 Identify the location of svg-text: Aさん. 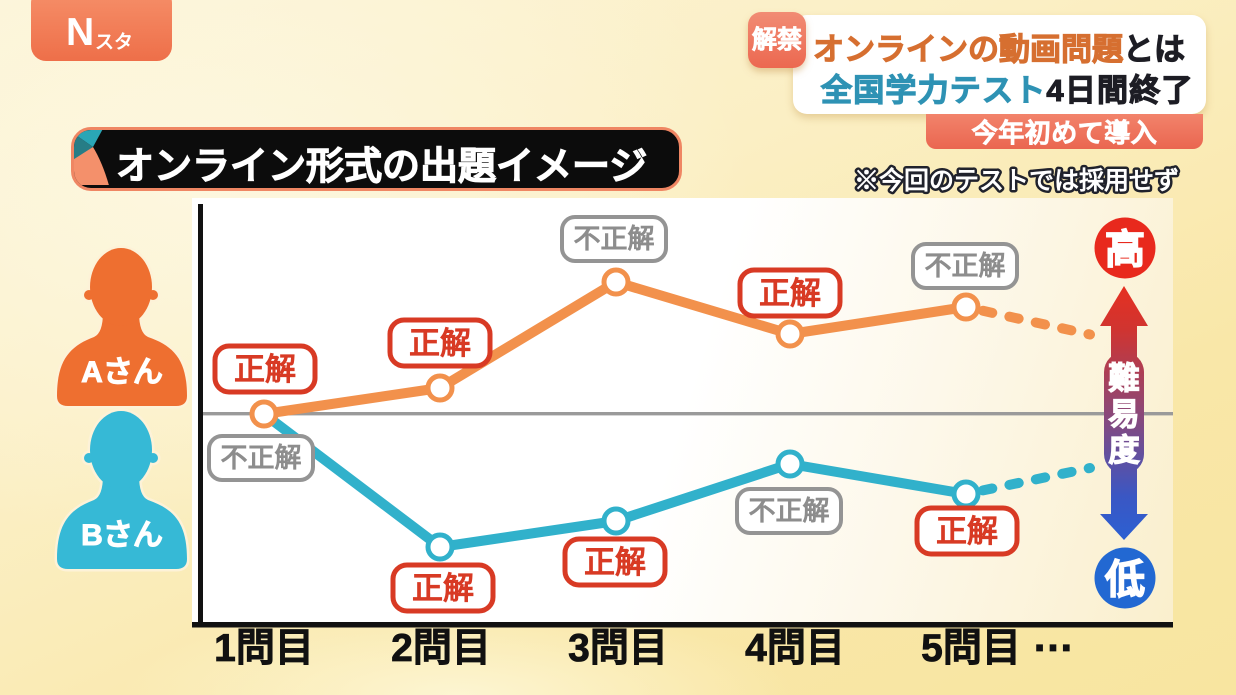
(122, 372).